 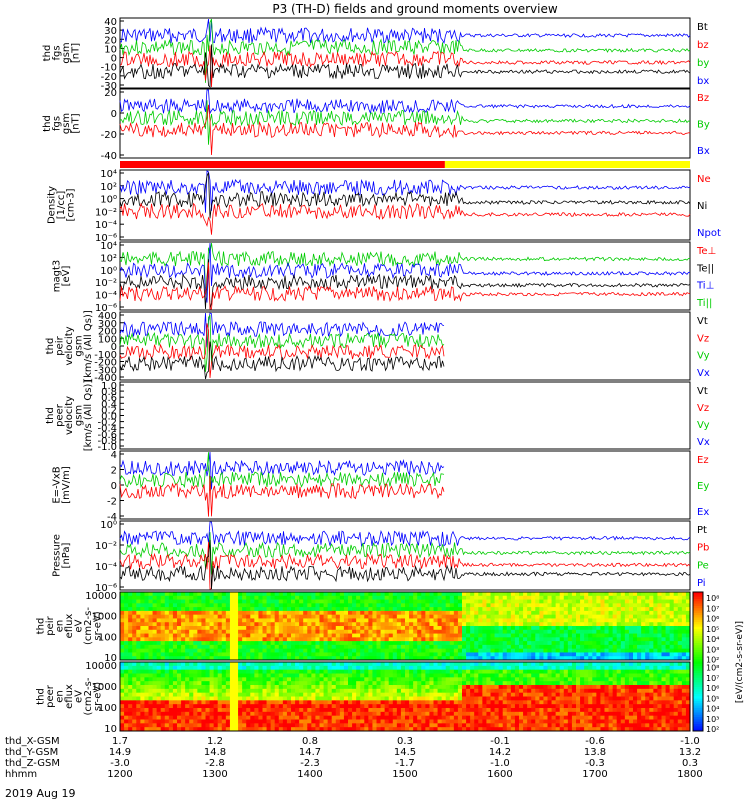 I want to click on y-axis-label: peir, so click(x=60, y=345).